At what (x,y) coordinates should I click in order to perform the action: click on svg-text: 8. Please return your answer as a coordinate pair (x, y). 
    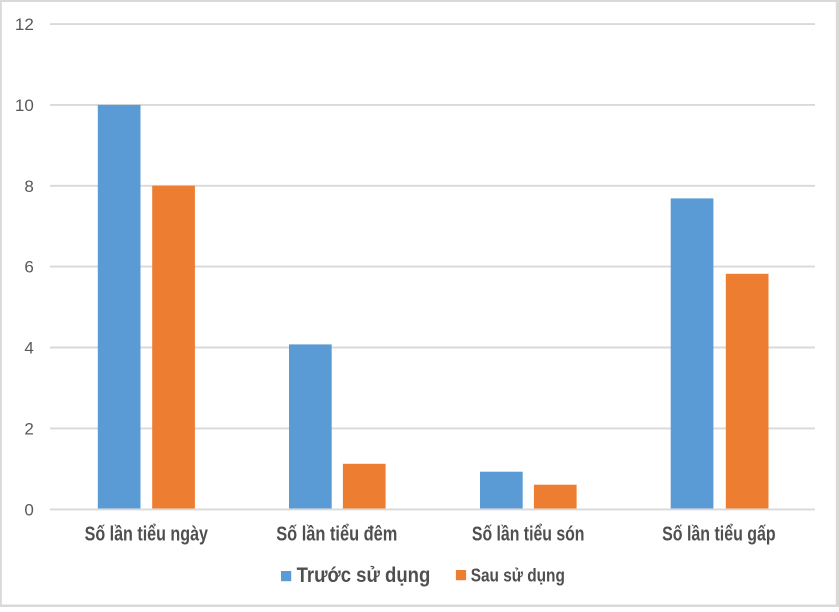
    Looking at the image, I should click on (28, 186).